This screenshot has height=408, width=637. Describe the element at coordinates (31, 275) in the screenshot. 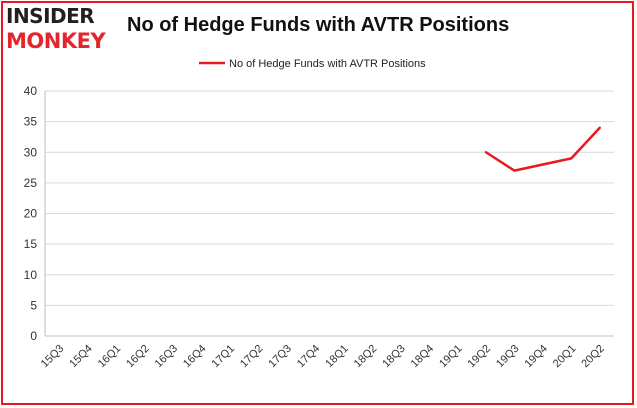

I see `y-tick-label: 10` at that location.